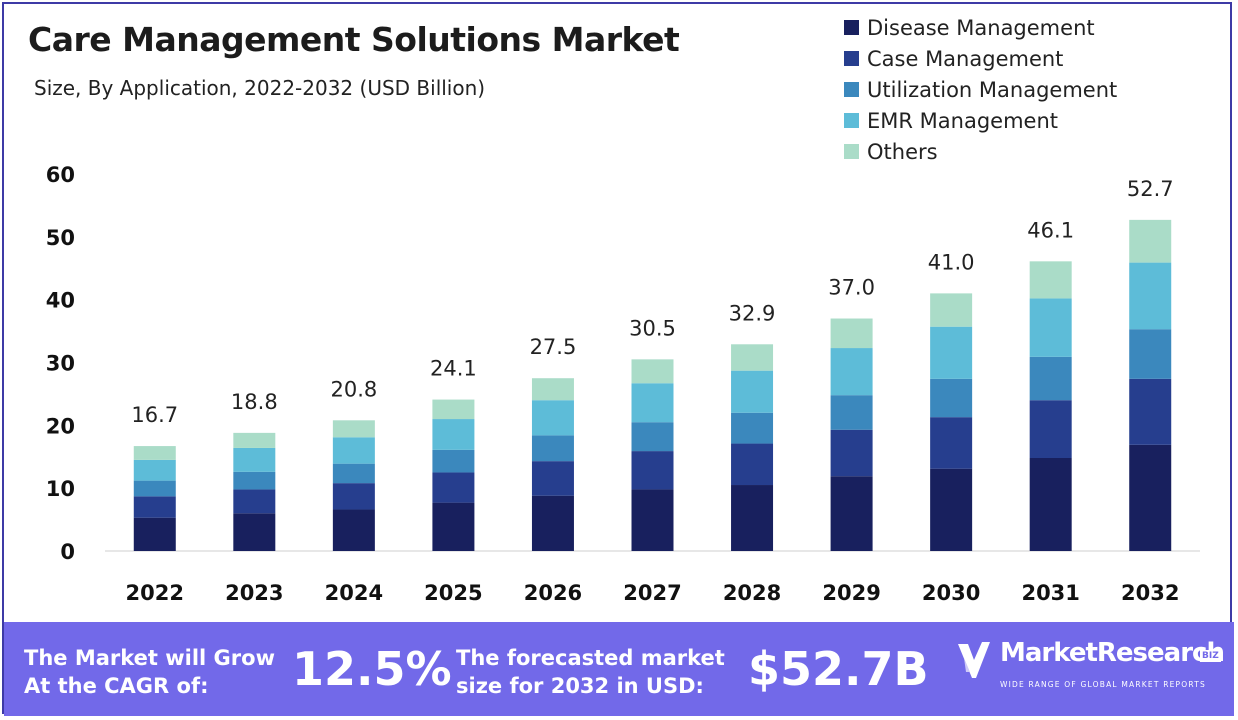  I want to click on legend-item-emr-management: EMR Management, so click(980, 120).